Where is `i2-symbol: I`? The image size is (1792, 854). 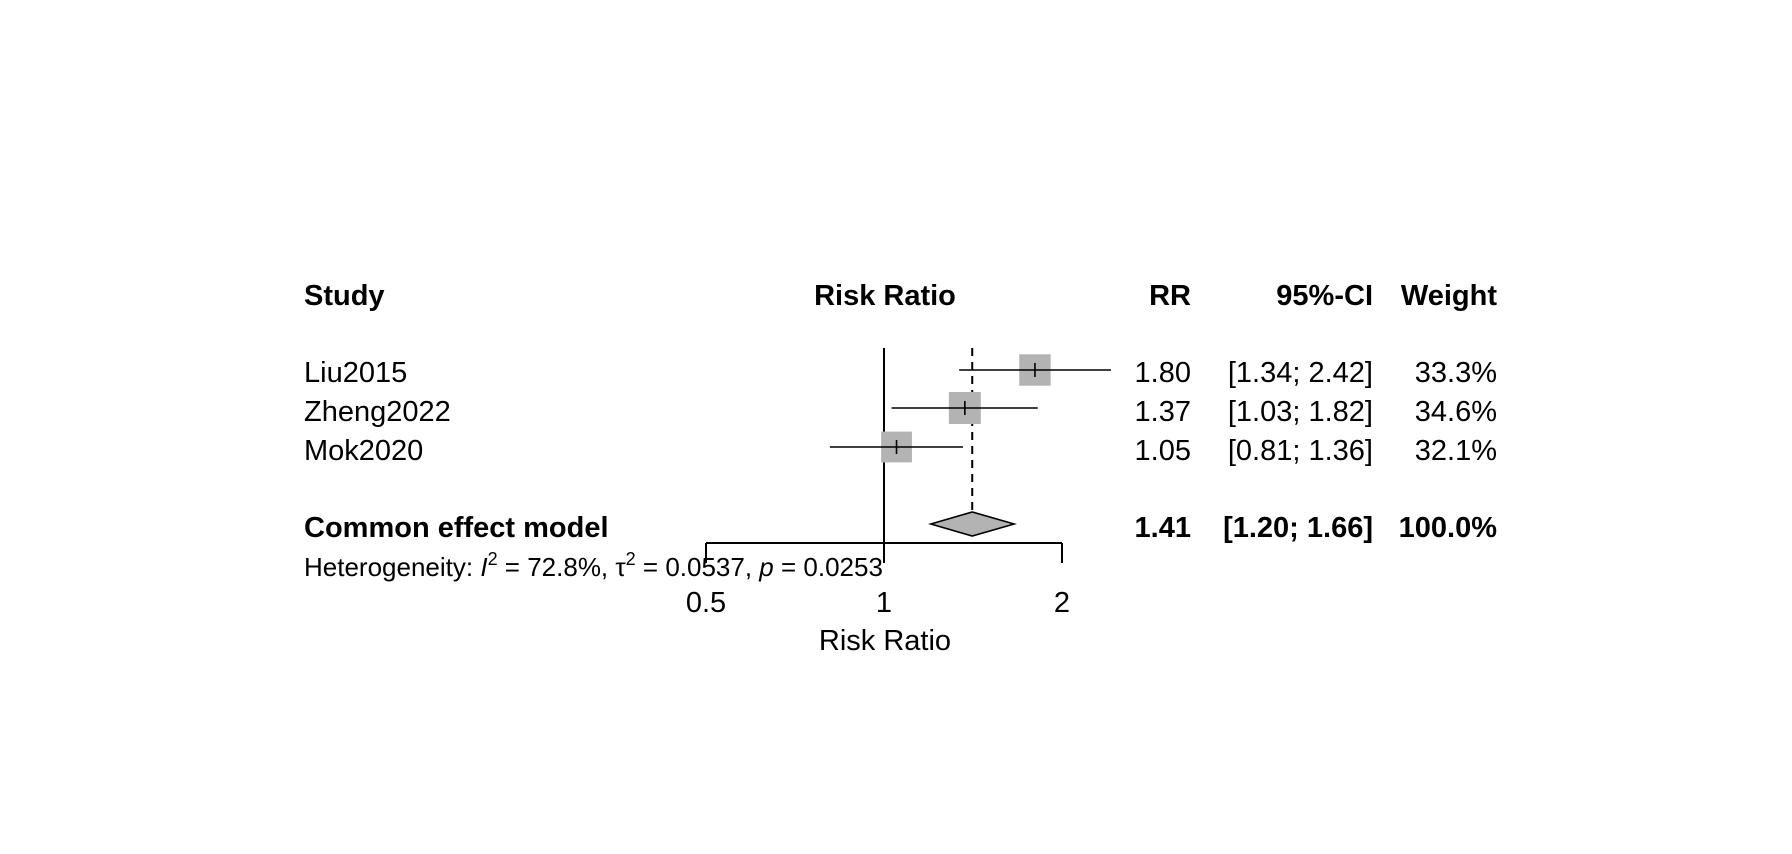 i2-symbol: I is located at coordinates (483, 567).